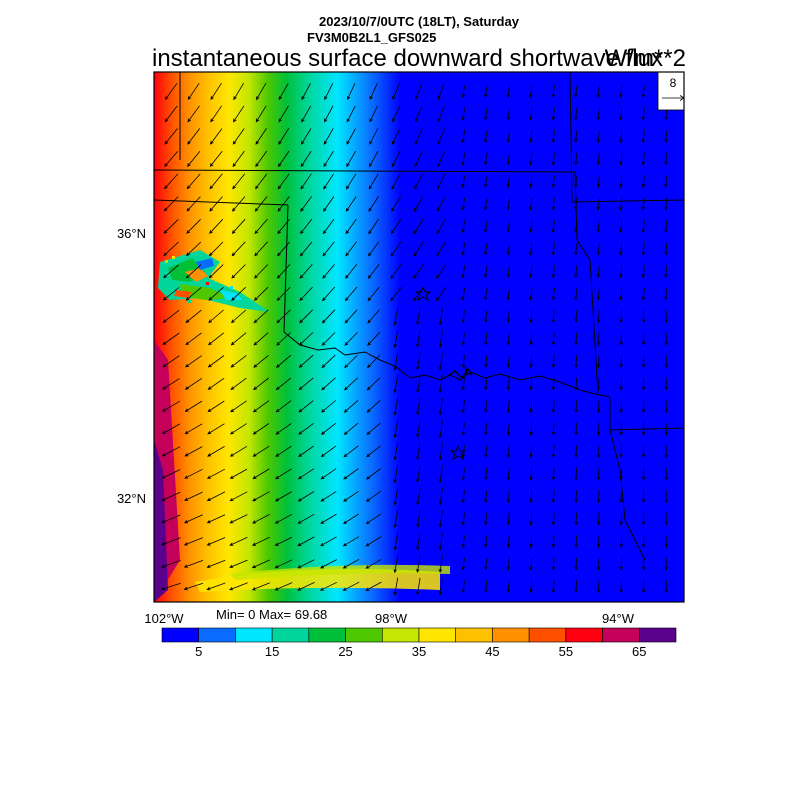  What do you see at coordinates (419, 21) in the screenshot?
I see `forecast-datetime: 2023/10/7/0UTC (18LT), Saturday` at bounding box center [419, 21].